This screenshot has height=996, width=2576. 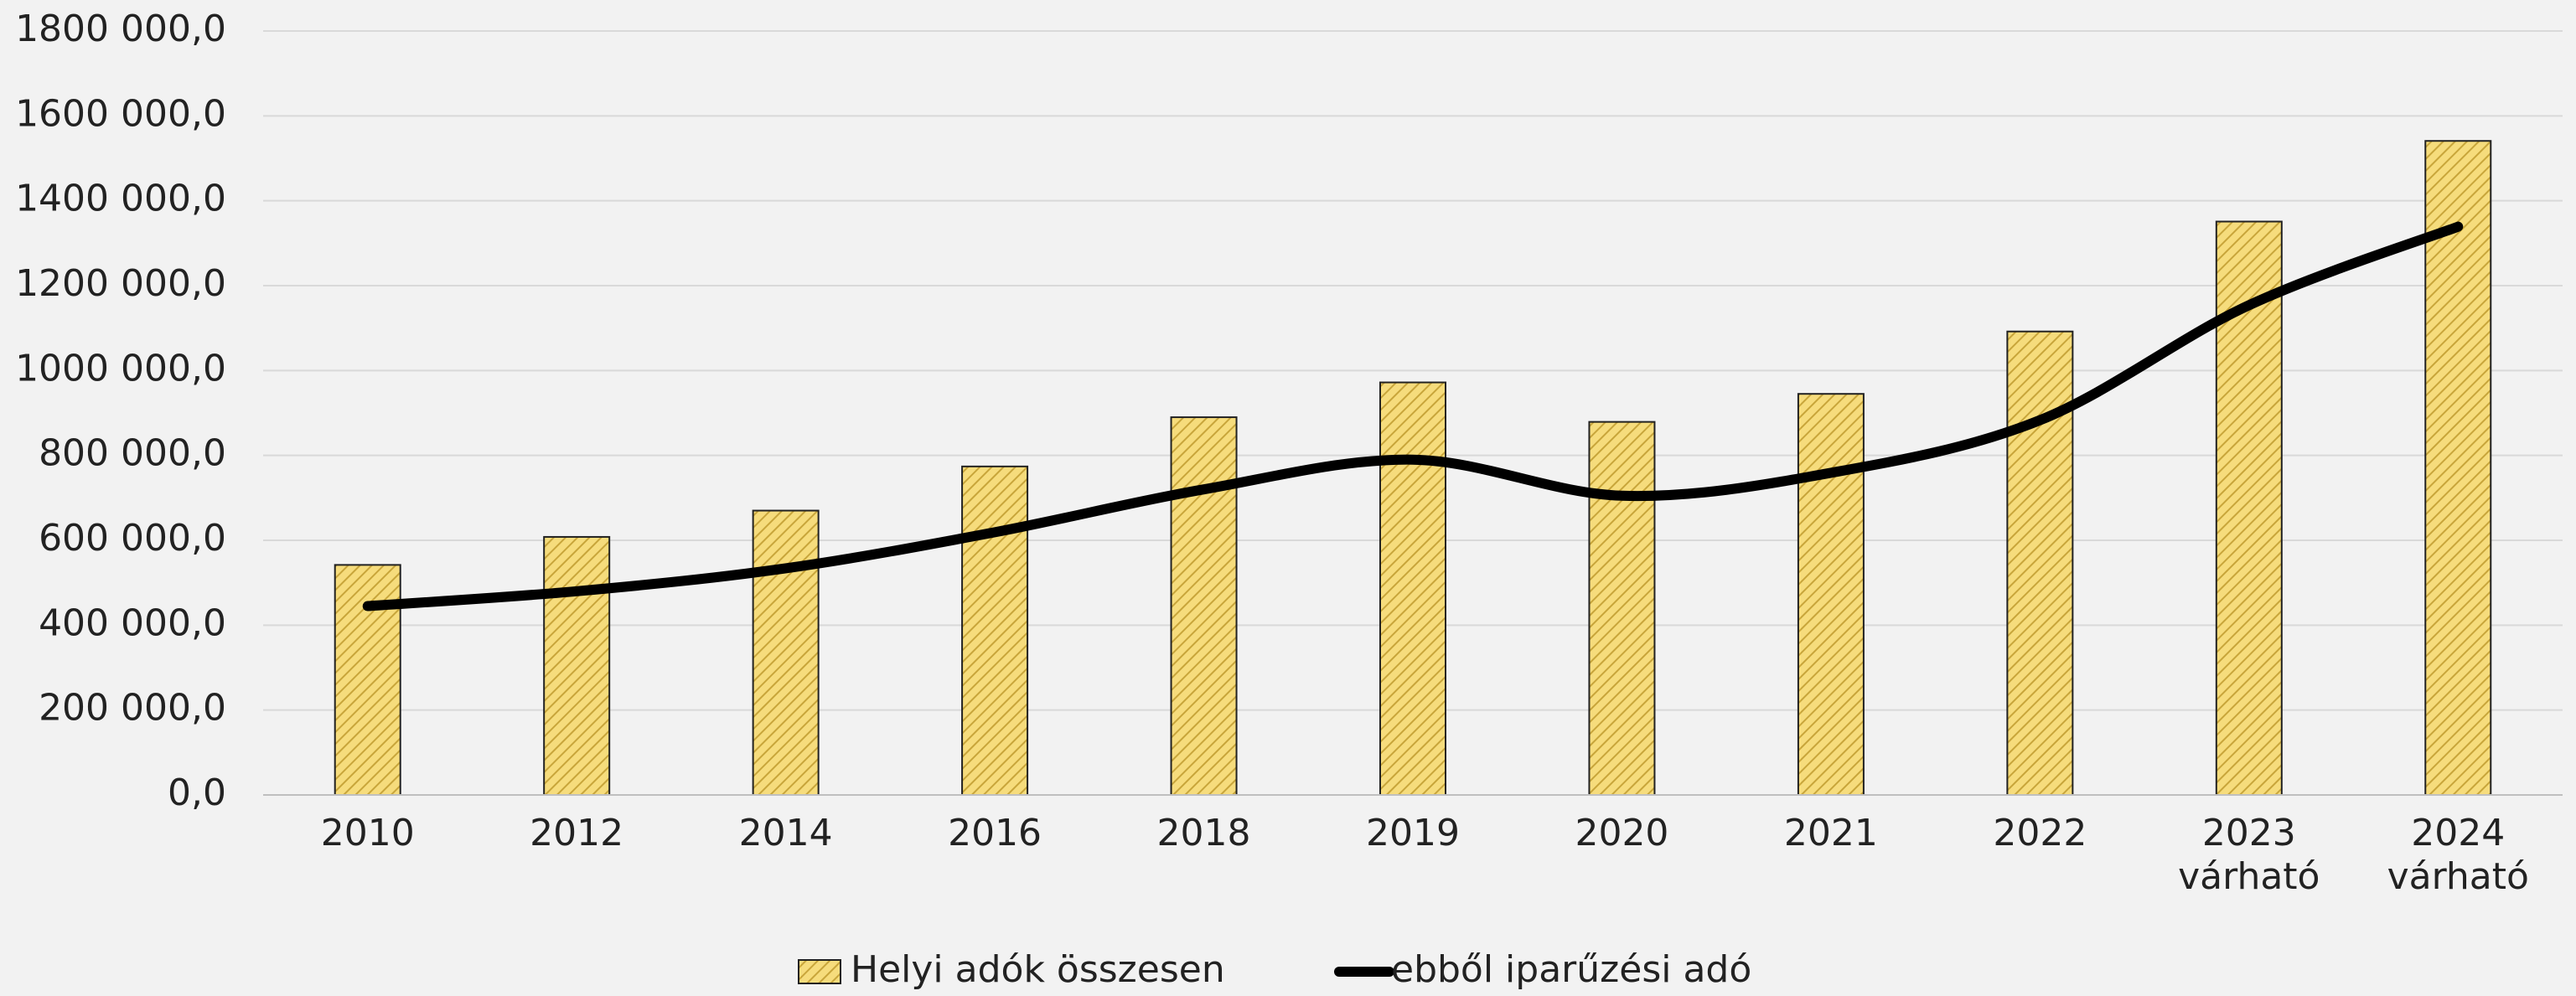 I want to click on legend-label: Helyi adók összesen, so click(x=1038, y=969).